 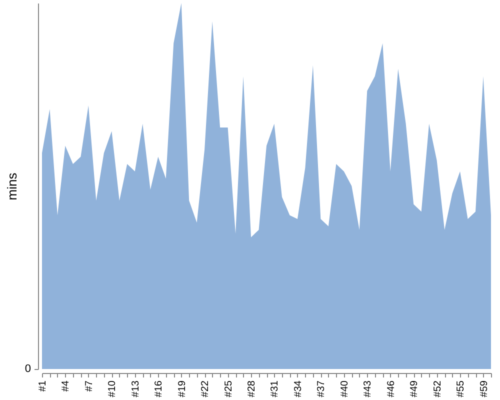 I want to click on x-tick-label: #7, so click(x=89, y=386).